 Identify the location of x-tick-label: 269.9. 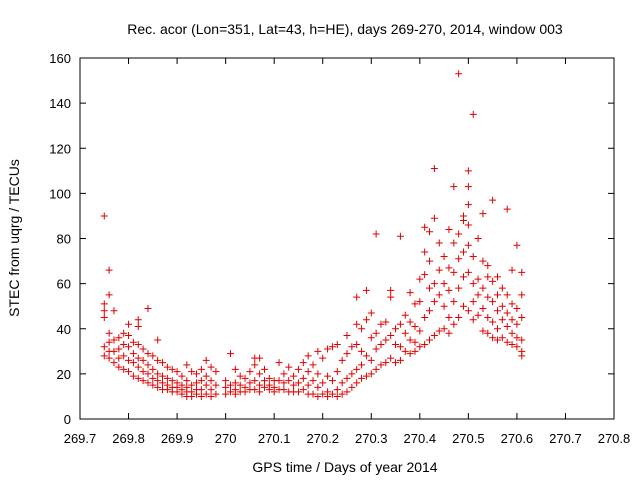
(177, 438).